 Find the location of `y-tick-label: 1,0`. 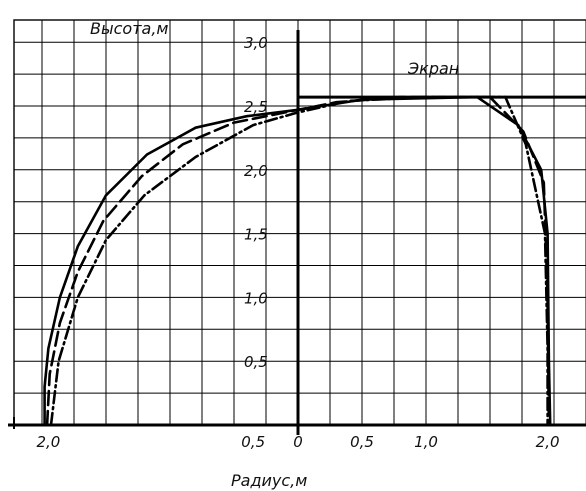

y-tick-label: 1,0 is located at coordinates (256, 298).